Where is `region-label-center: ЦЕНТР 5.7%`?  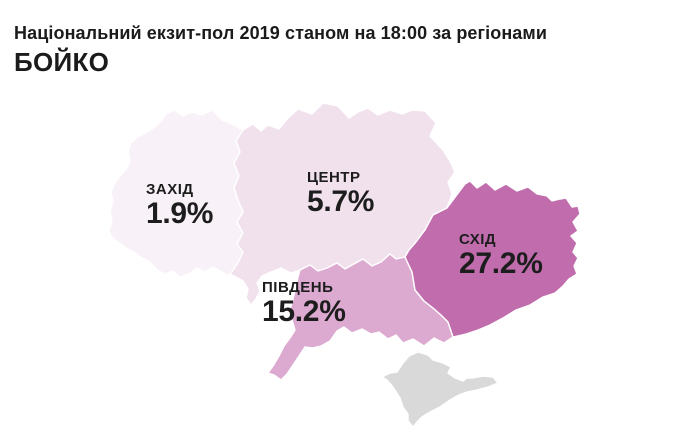 region-label-center: ЦЕНТР 5.7% is located at coordinates (340, 193).